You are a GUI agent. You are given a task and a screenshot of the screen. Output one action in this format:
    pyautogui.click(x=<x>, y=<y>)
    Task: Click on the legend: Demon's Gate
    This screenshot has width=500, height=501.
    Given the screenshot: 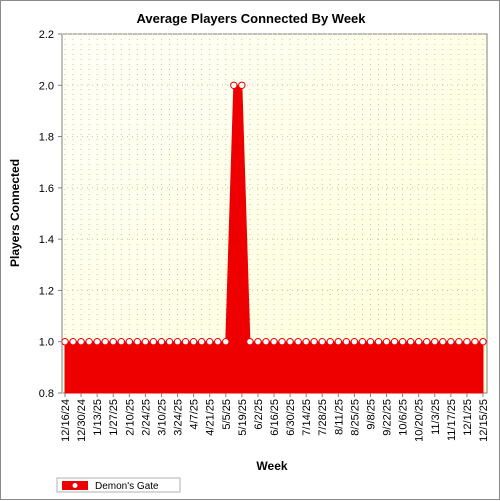 What is the action you would take?
    pyautogui.click(x=118, y=485)
    